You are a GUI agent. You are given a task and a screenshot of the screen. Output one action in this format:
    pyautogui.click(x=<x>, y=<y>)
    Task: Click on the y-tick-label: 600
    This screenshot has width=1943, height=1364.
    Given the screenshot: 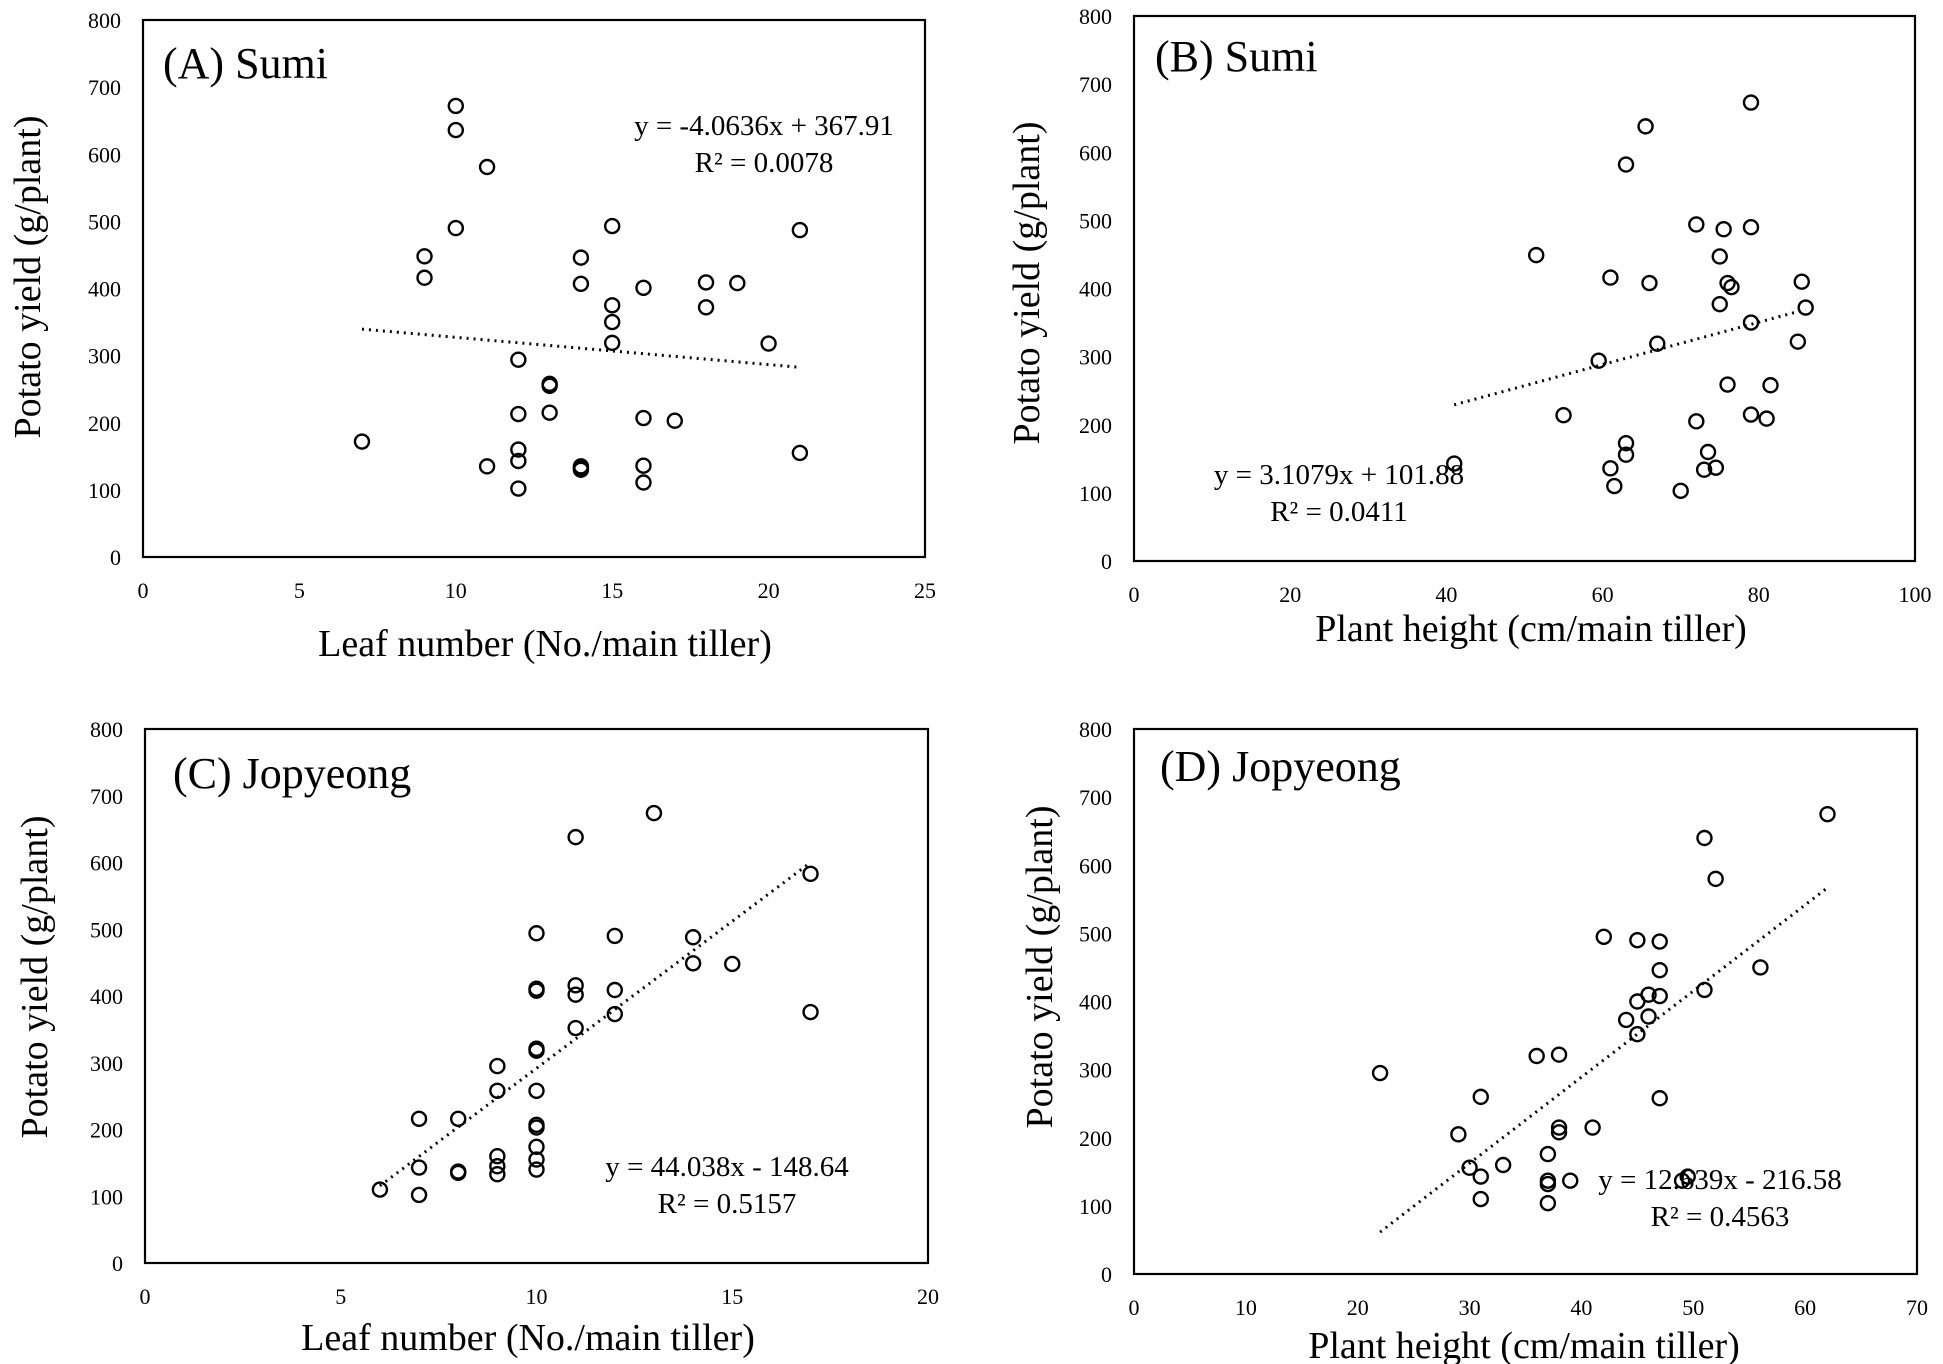 What is the action you would take?
    pyautogui.click(x=104, y=154)
    